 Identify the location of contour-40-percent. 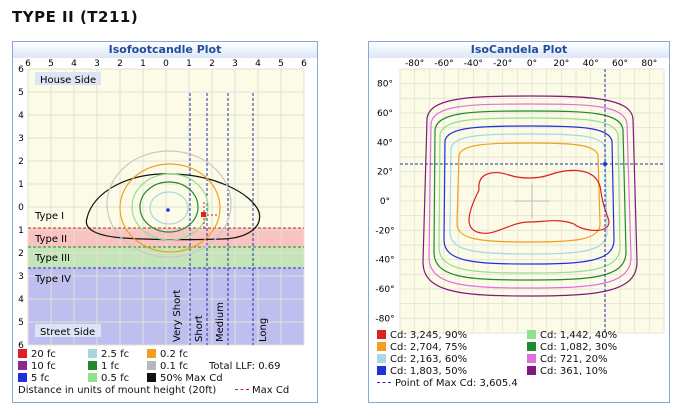
(529, 195).